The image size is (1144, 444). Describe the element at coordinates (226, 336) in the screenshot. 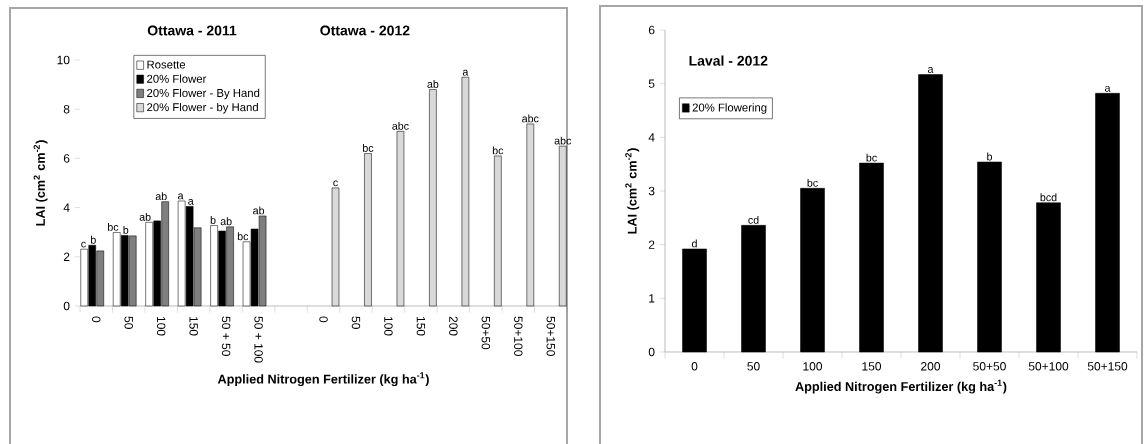

I see `x-tick-label: 50 + 50` at that location.